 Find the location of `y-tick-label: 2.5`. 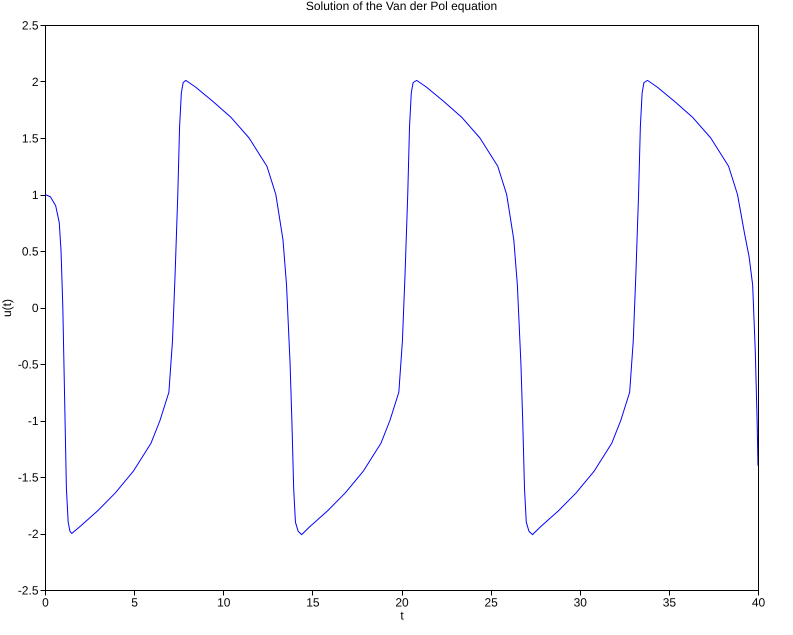

y-tick-label: 2.5 is located at coordinates (30, 25).